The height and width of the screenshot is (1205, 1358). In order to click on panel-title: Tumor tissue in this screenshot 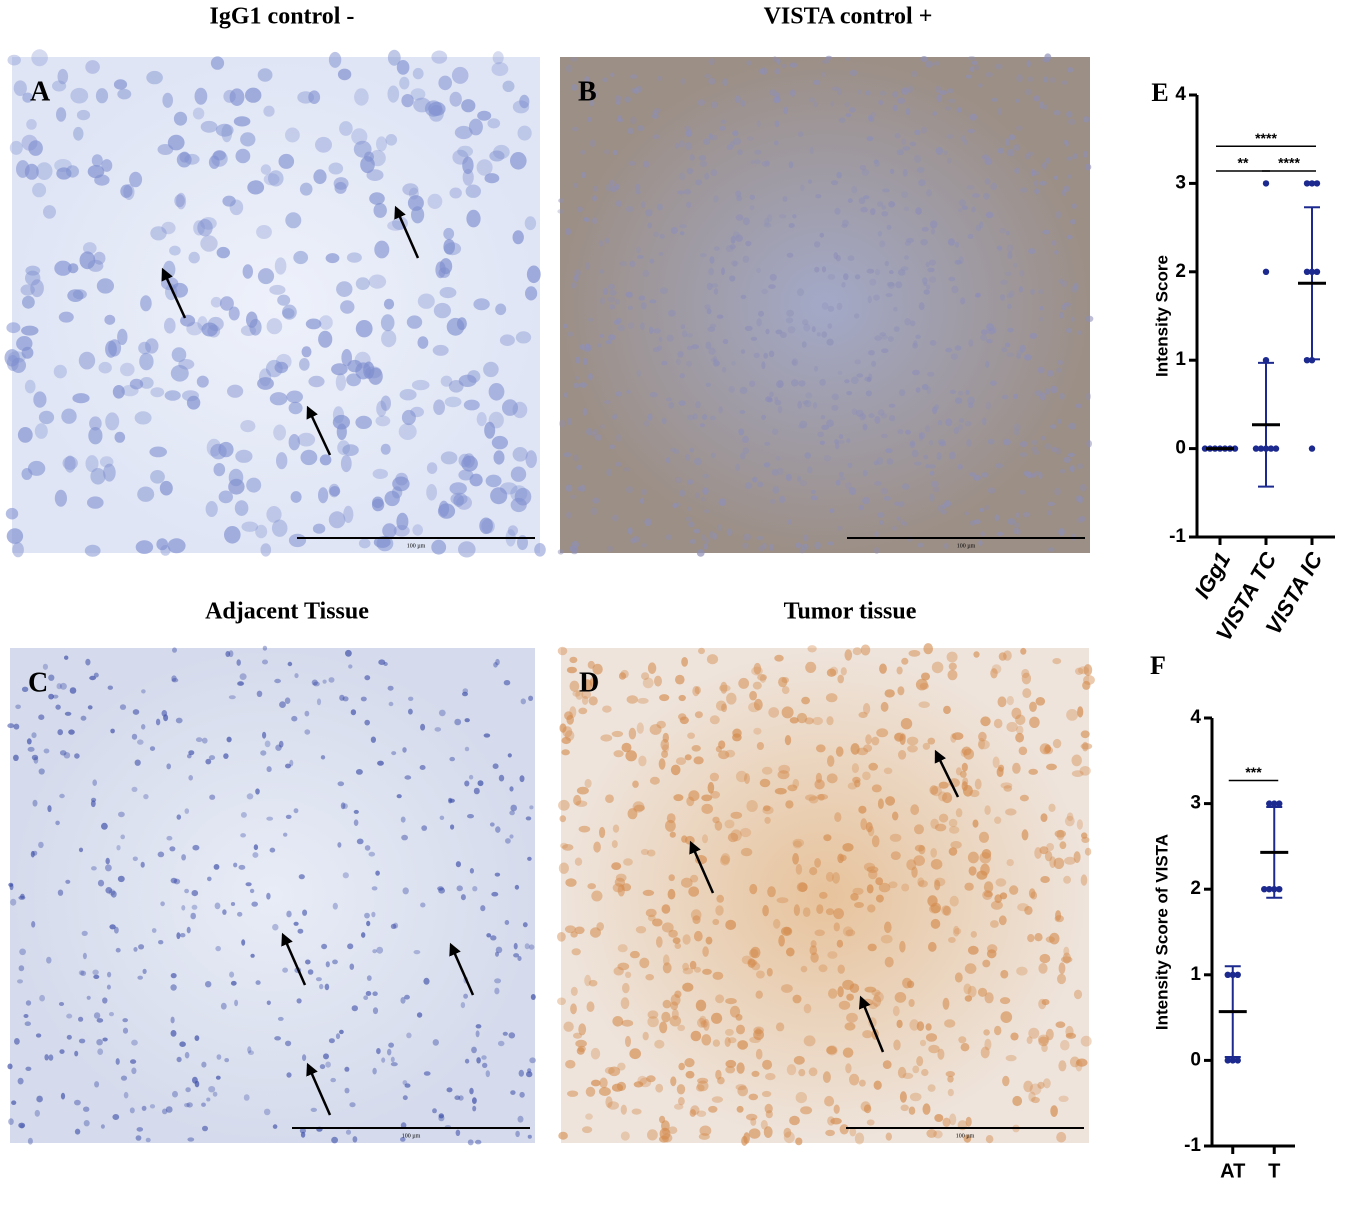, I will do `click(850, 612)`.